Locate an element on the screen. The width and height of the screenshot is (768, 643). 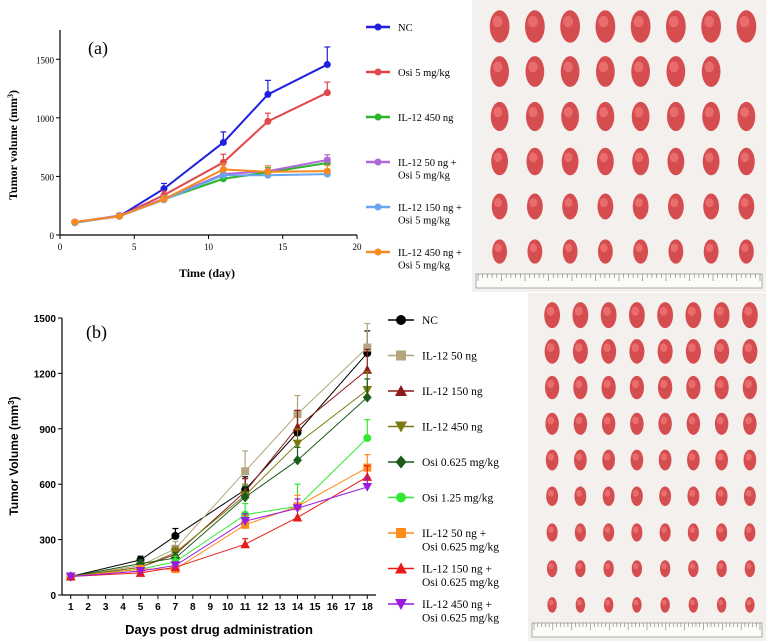
chart-a-y-axis-label: Tumor volume (mm3) is located at coordinates (13, 145).